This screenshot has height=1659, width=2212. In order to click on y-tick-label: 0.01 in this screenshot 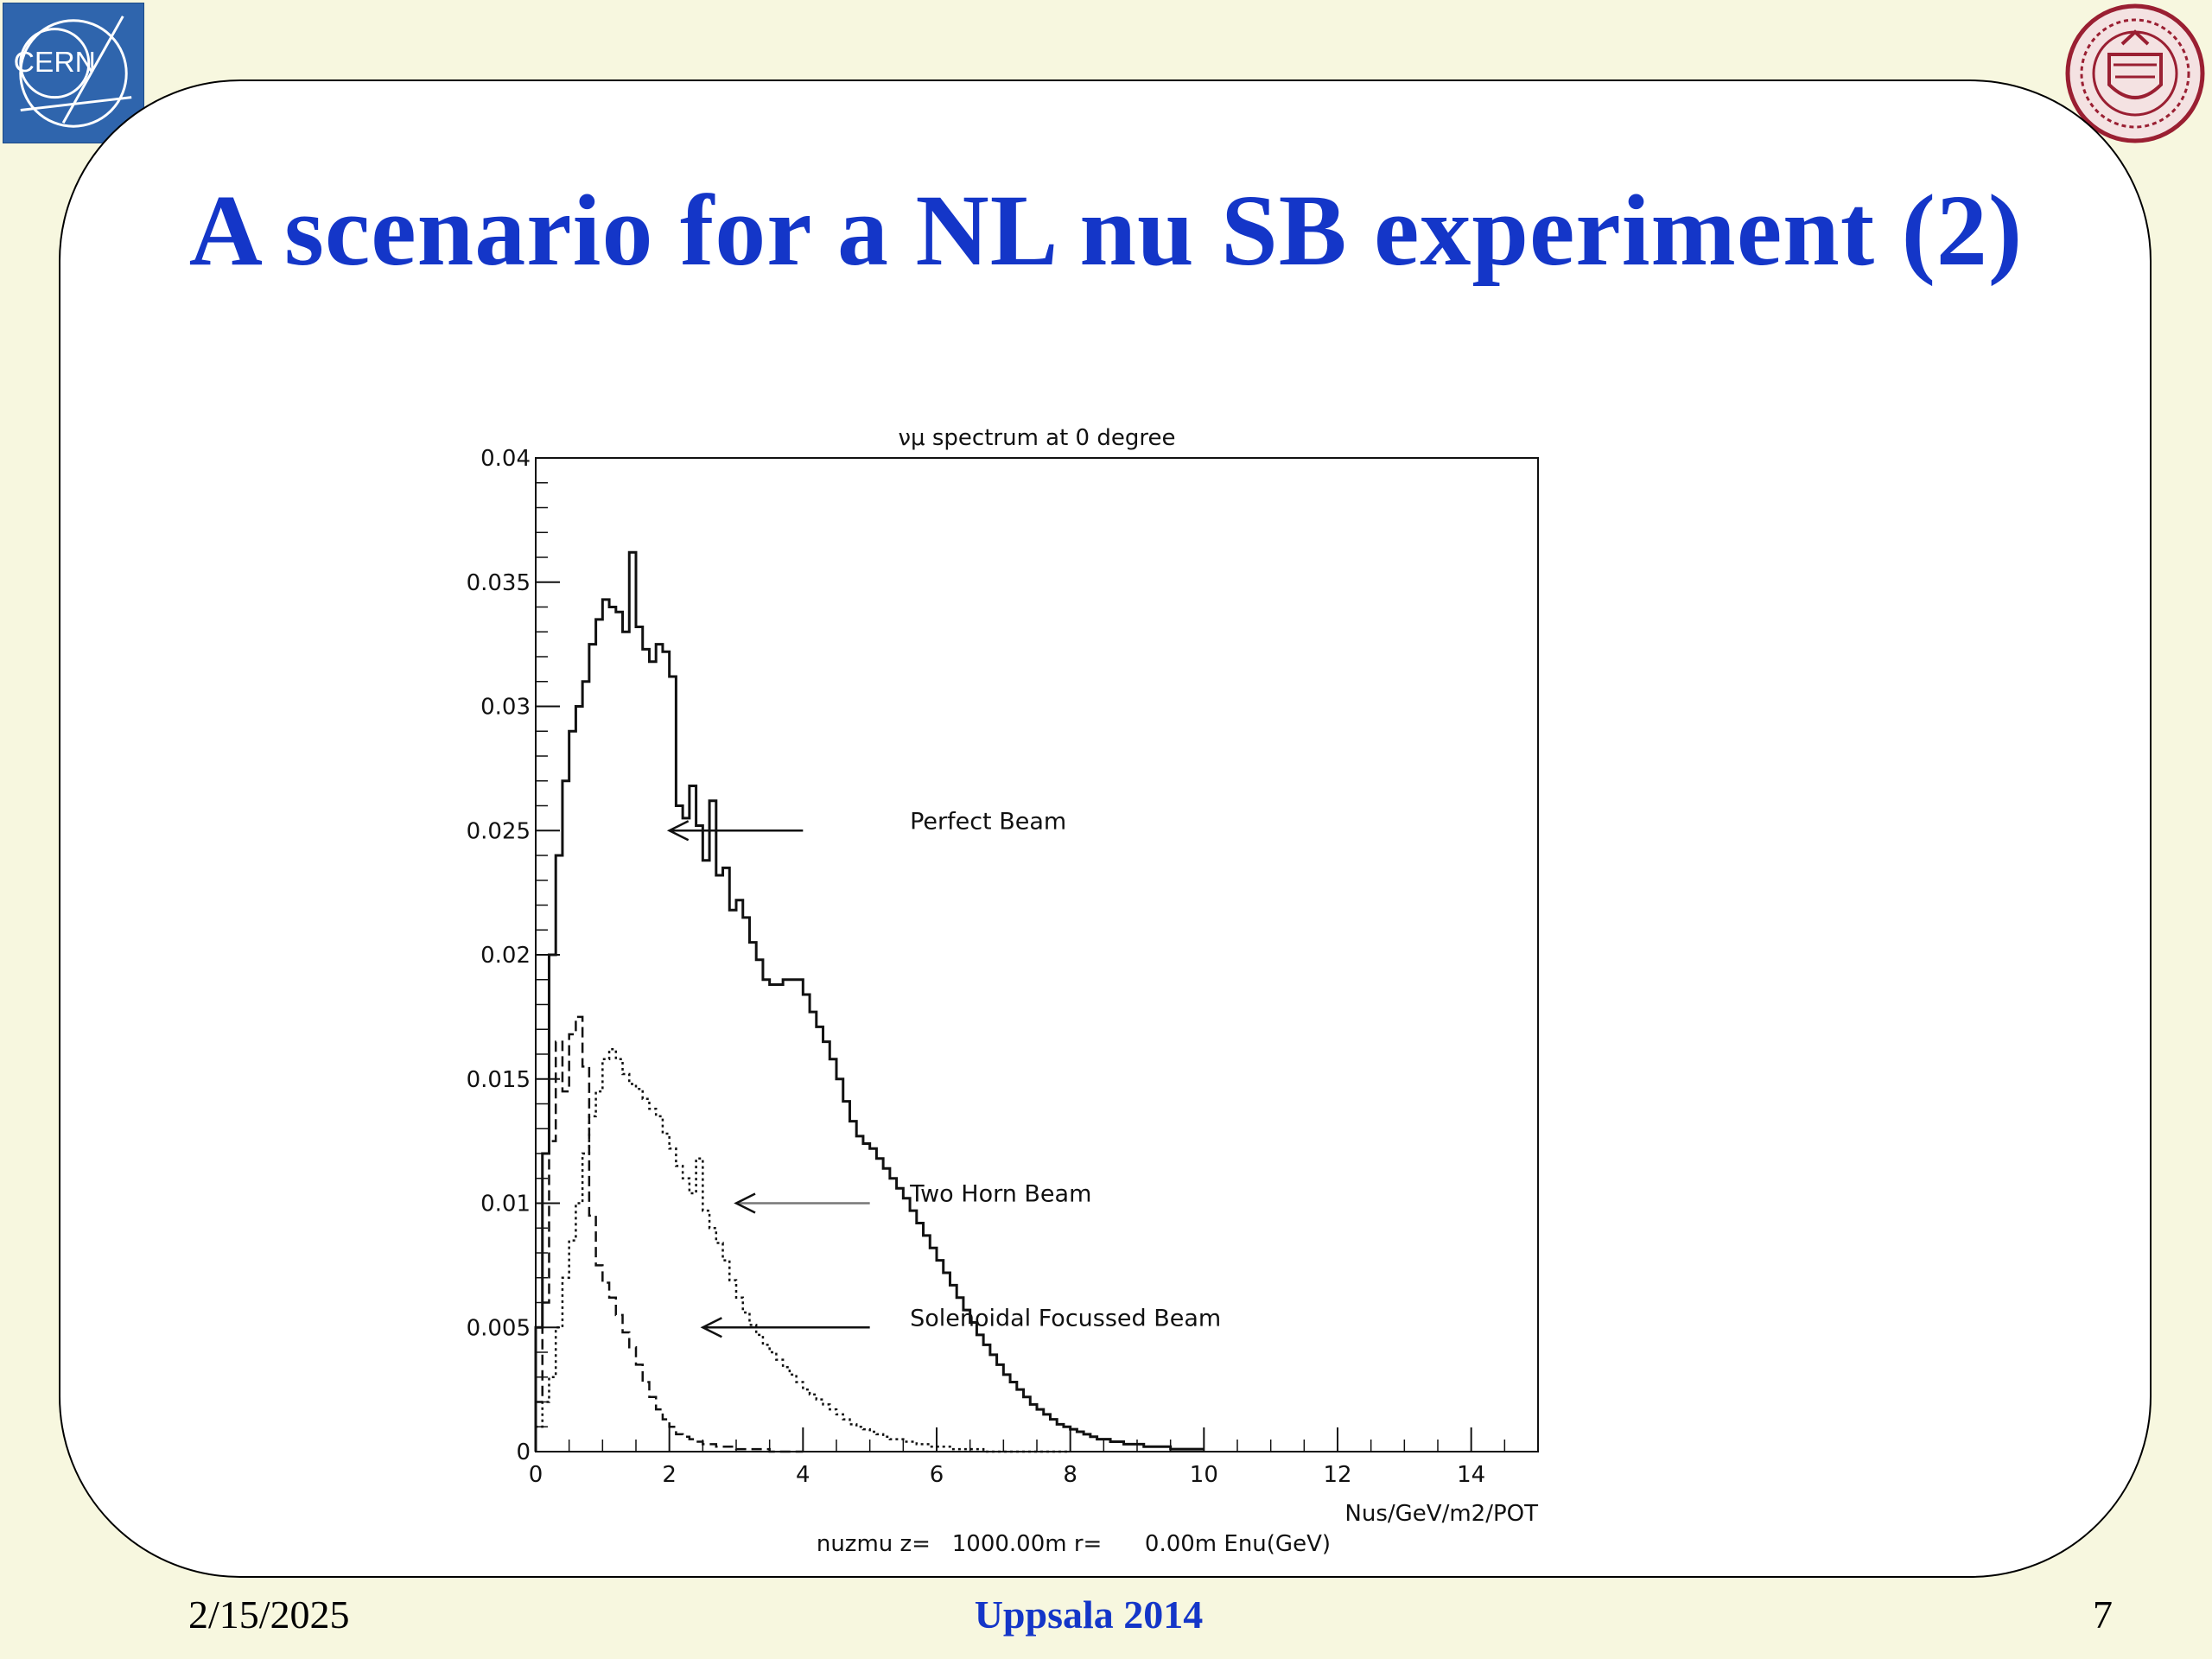, I will do `click(506, 1204)`.